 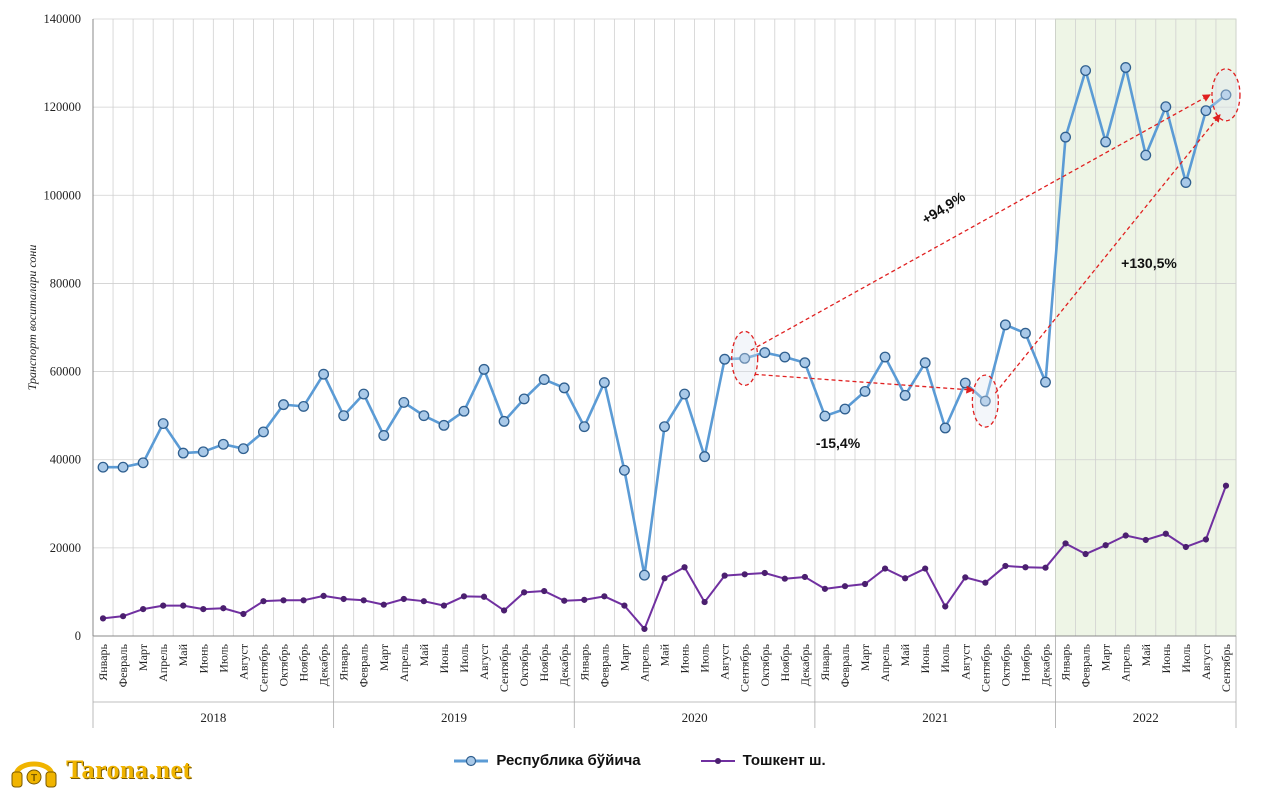 What do you see at coordinates (65, 548) in the screenshot?
I see `y-tick-label: 20000` at bounding box center [65, 548].